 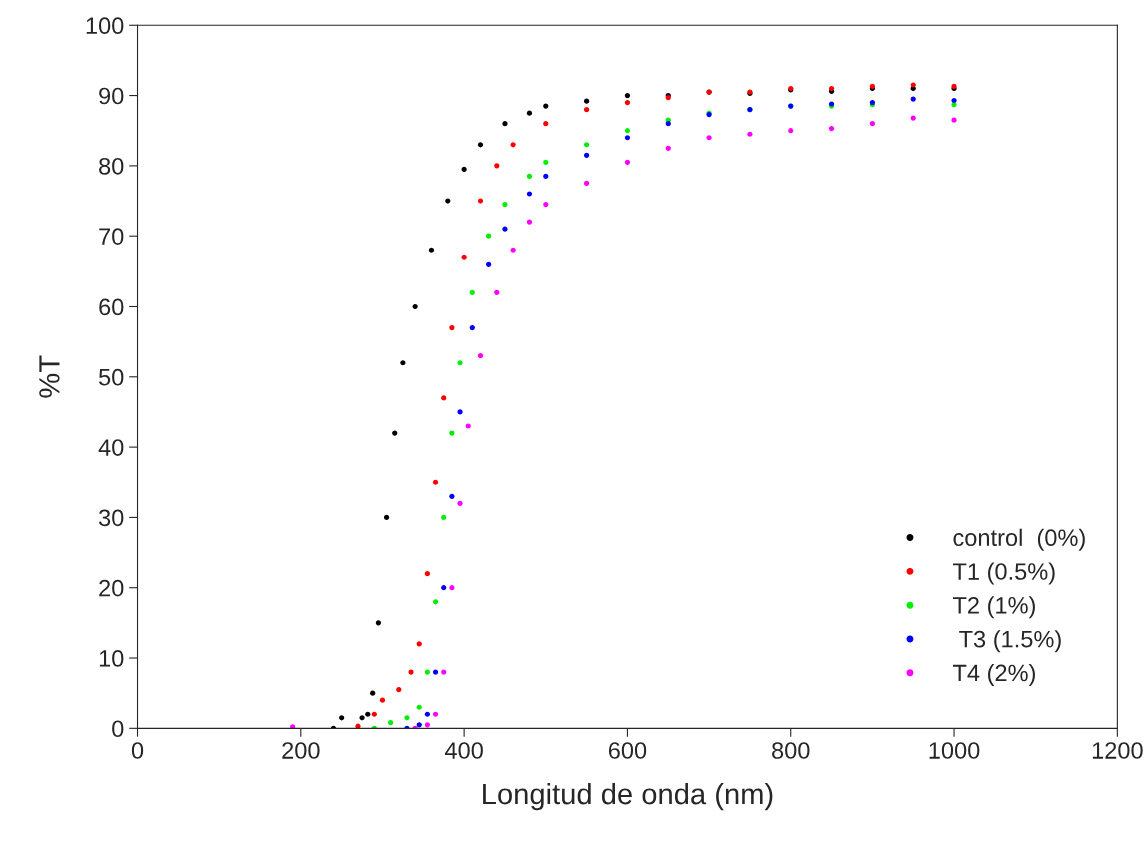 I want to click on y-tick-label: 40, so click(x=111, y=447).